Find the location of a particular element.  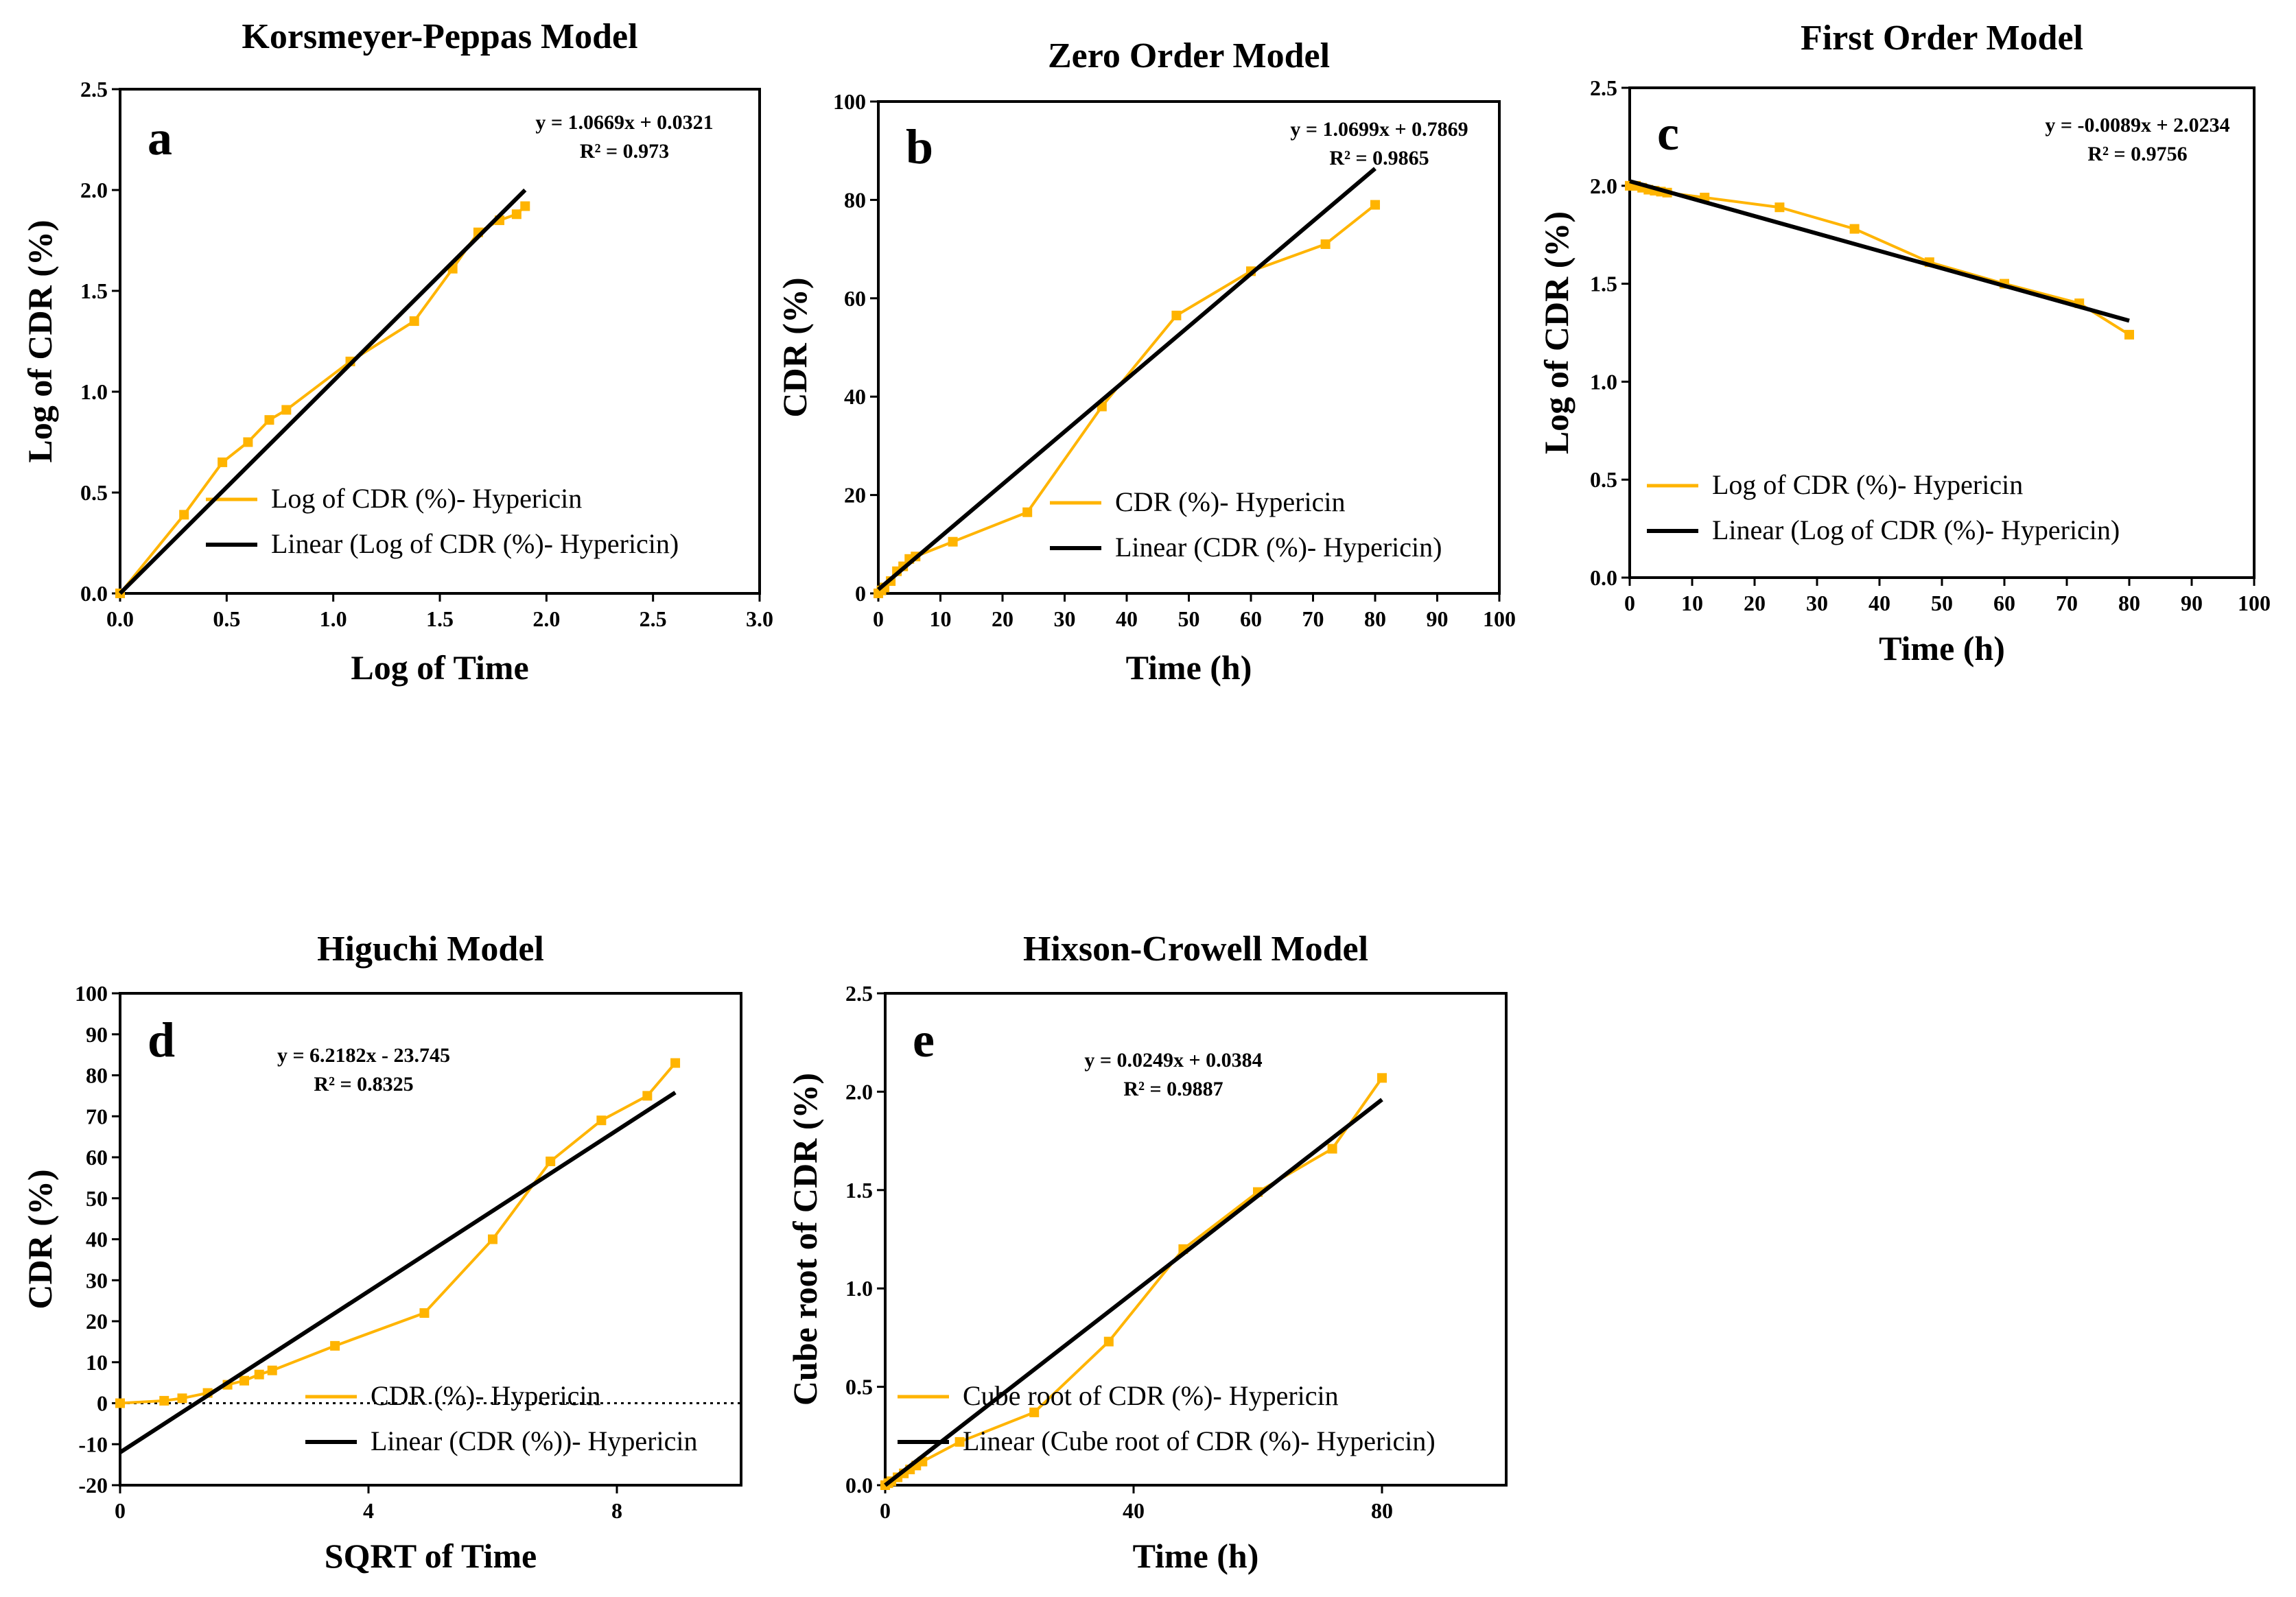

data-series-line is located at coordinates (1880, 260).